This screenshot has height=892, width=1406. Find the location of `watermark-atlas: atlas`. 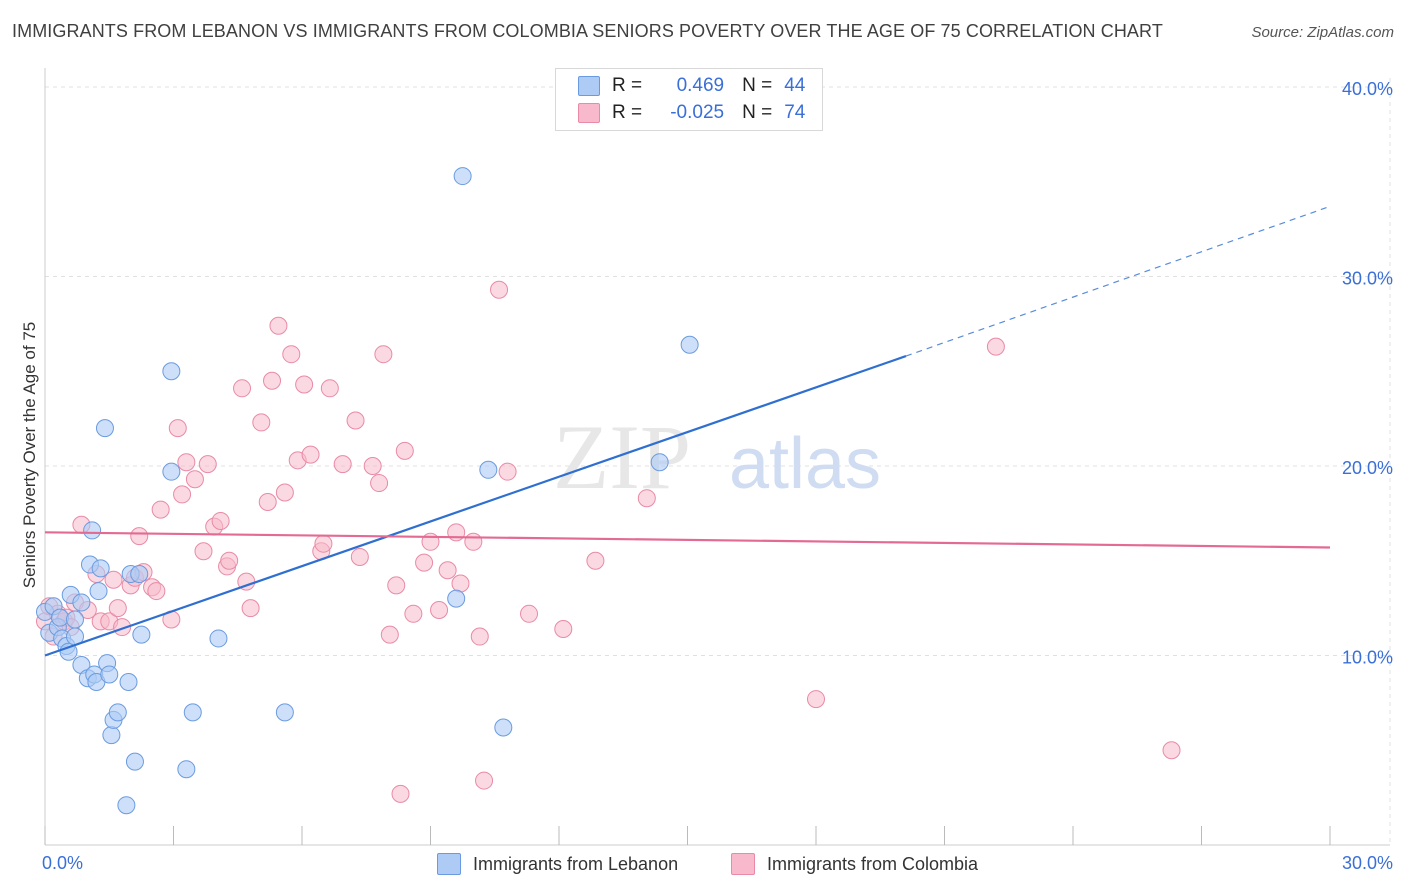

watermark-atlas: atlas is located at coordinates (805, 464).